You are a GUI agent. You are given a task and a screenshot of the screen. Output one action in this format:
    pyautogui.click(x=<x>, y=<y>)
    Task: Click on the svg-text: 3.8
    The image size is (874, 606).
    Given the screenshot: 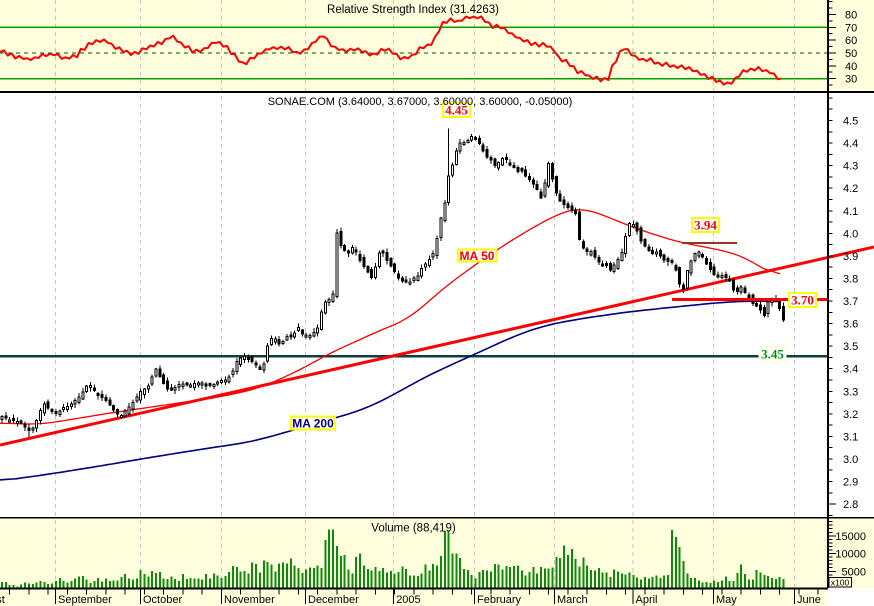 What is the action you would take?
    pyautogui.click(x=850, y=279)
    